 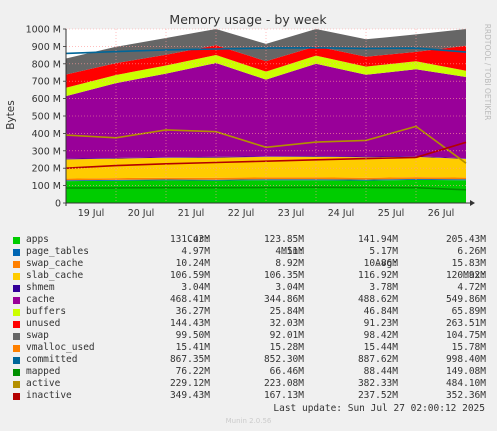 What do you see at coordinates (377, 299) in the screenshot?
I see `legend-avg: 488.62M` at bounding box center [377, 299].